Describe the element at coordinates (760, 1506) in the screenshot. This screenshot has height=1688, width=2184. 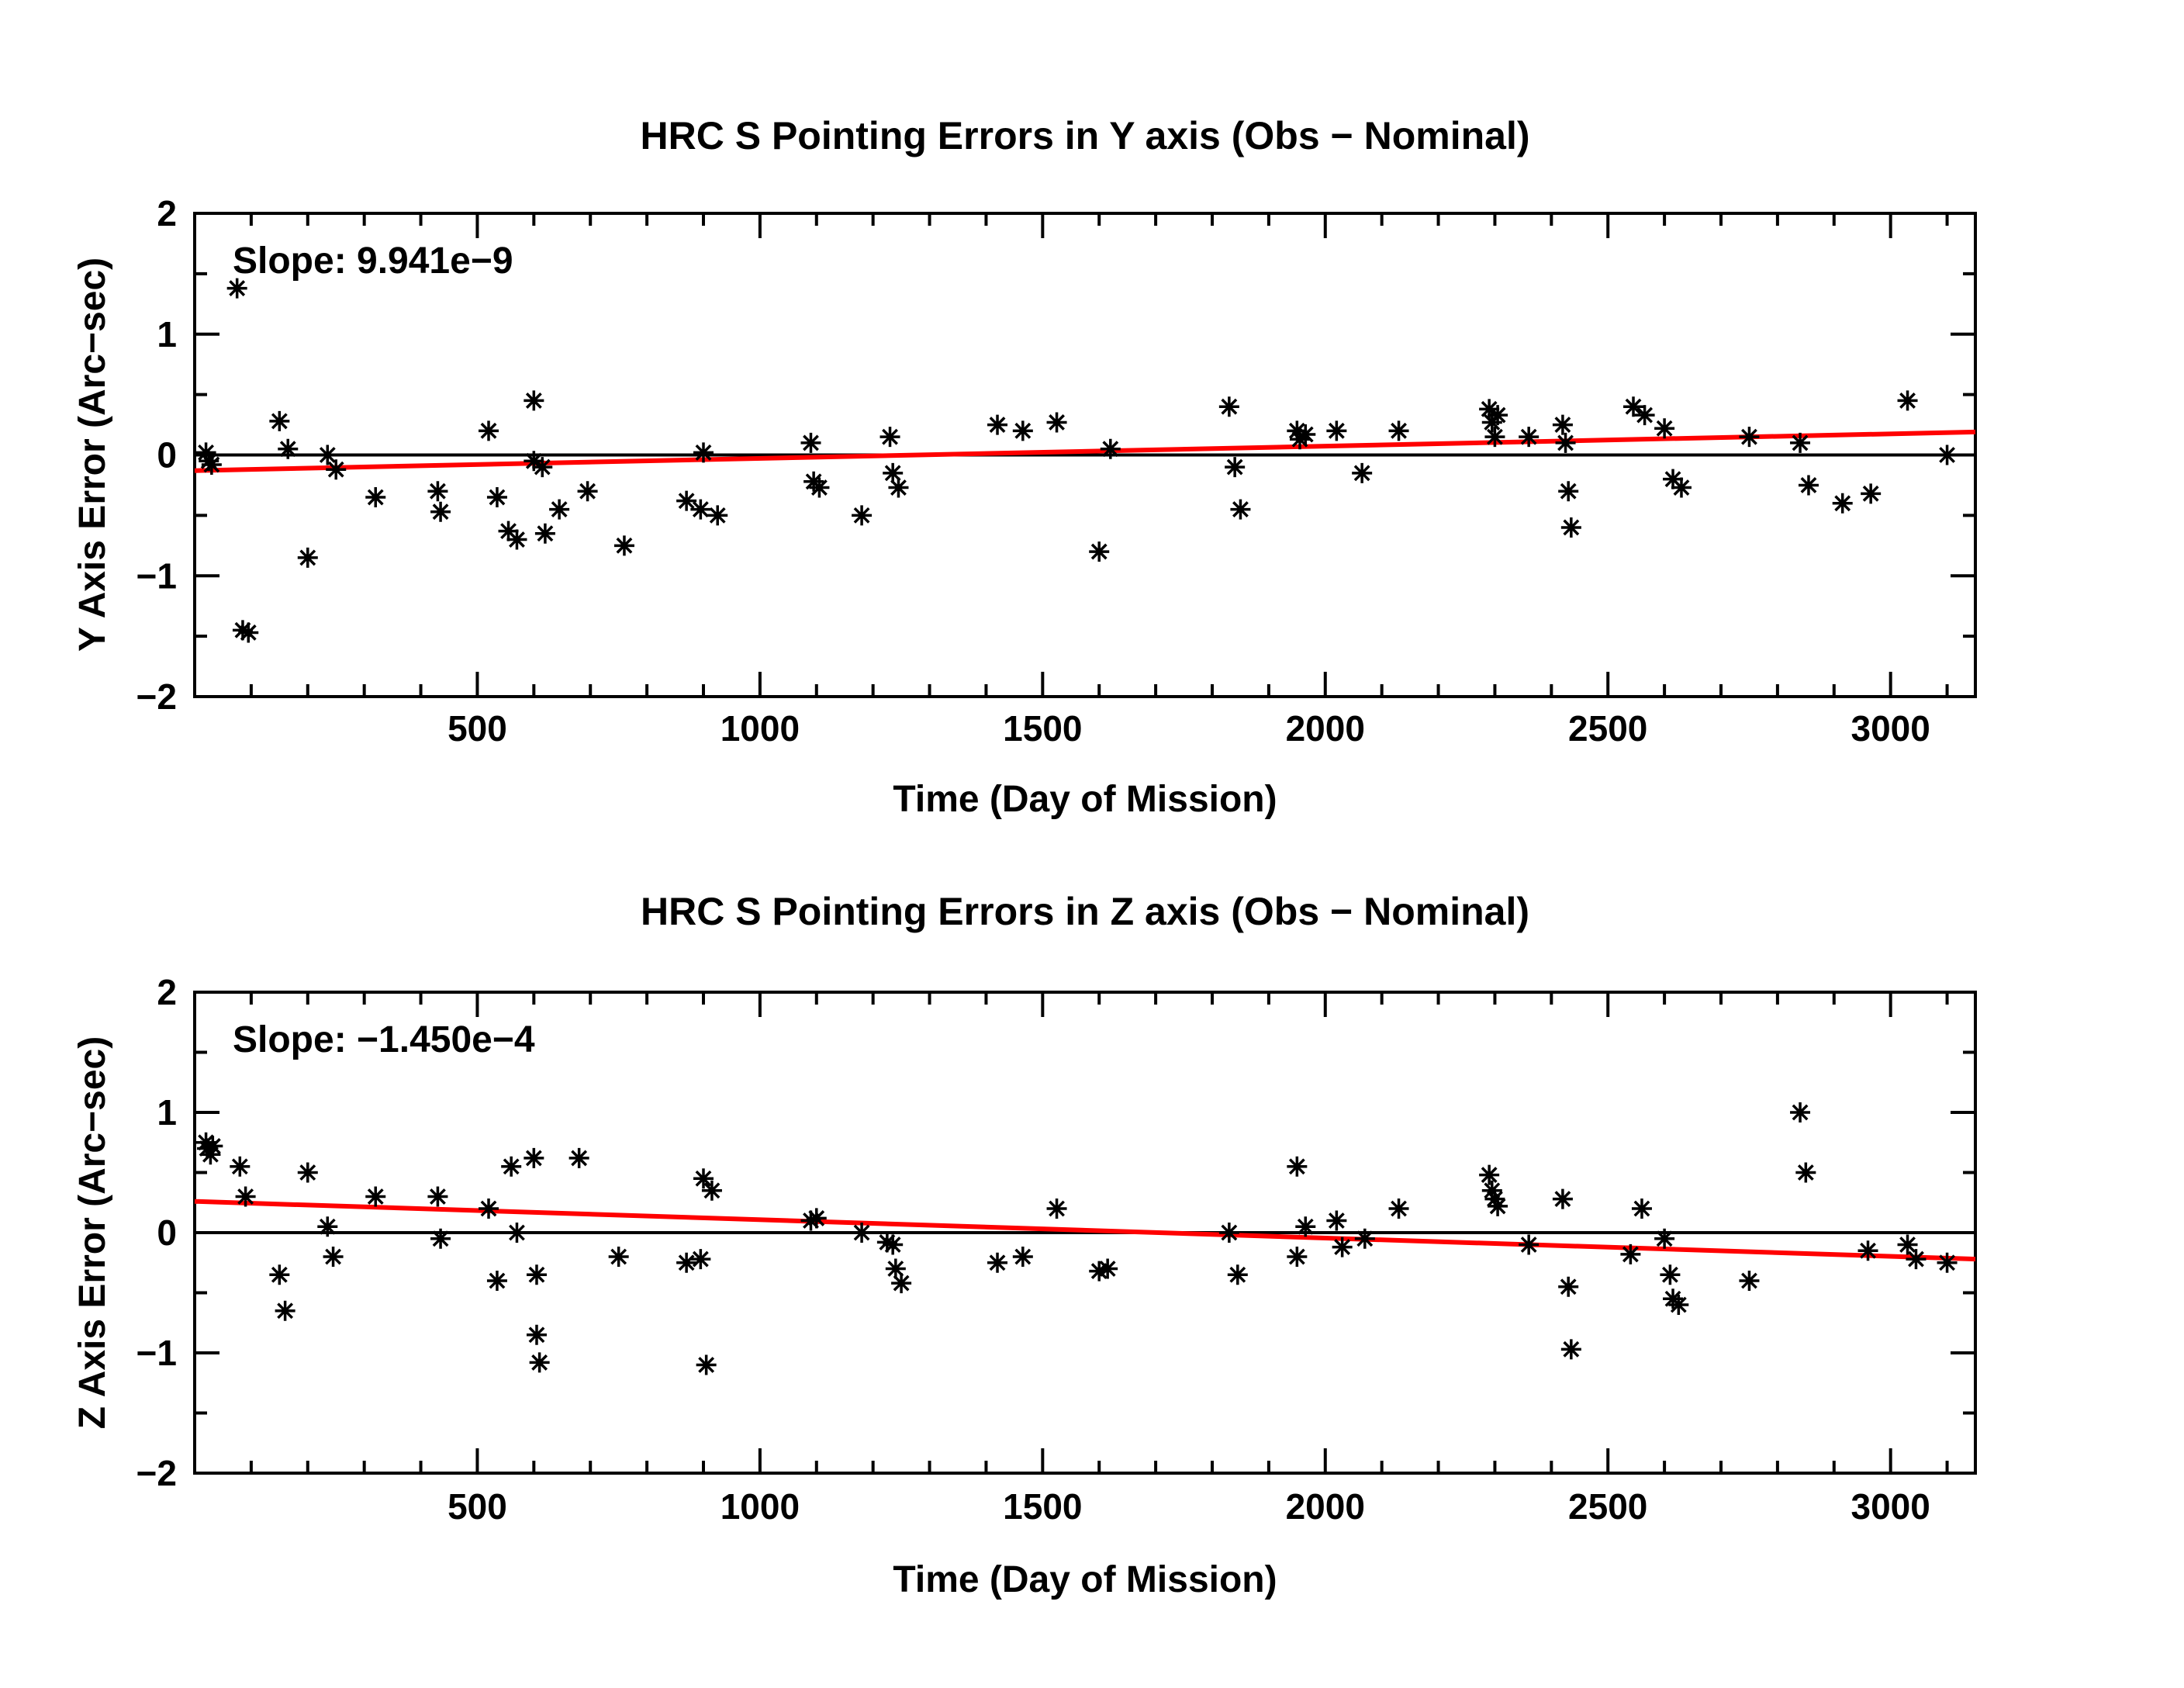
I see `x-tick-label: 1000` at that location.